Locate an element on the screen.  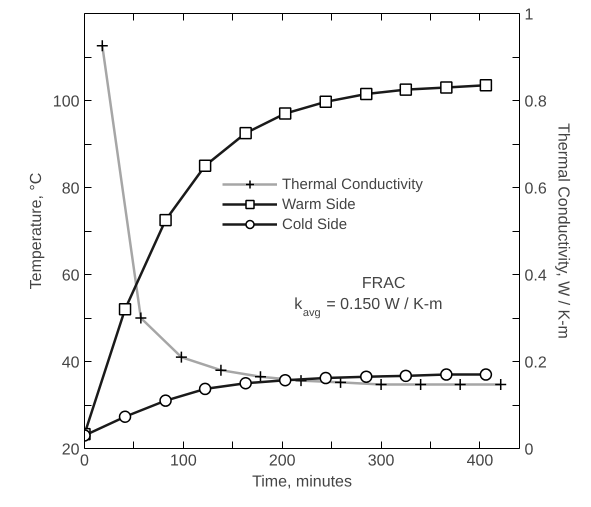
legend-label: Thermal Conductivity is located at coordinates (352, 184).